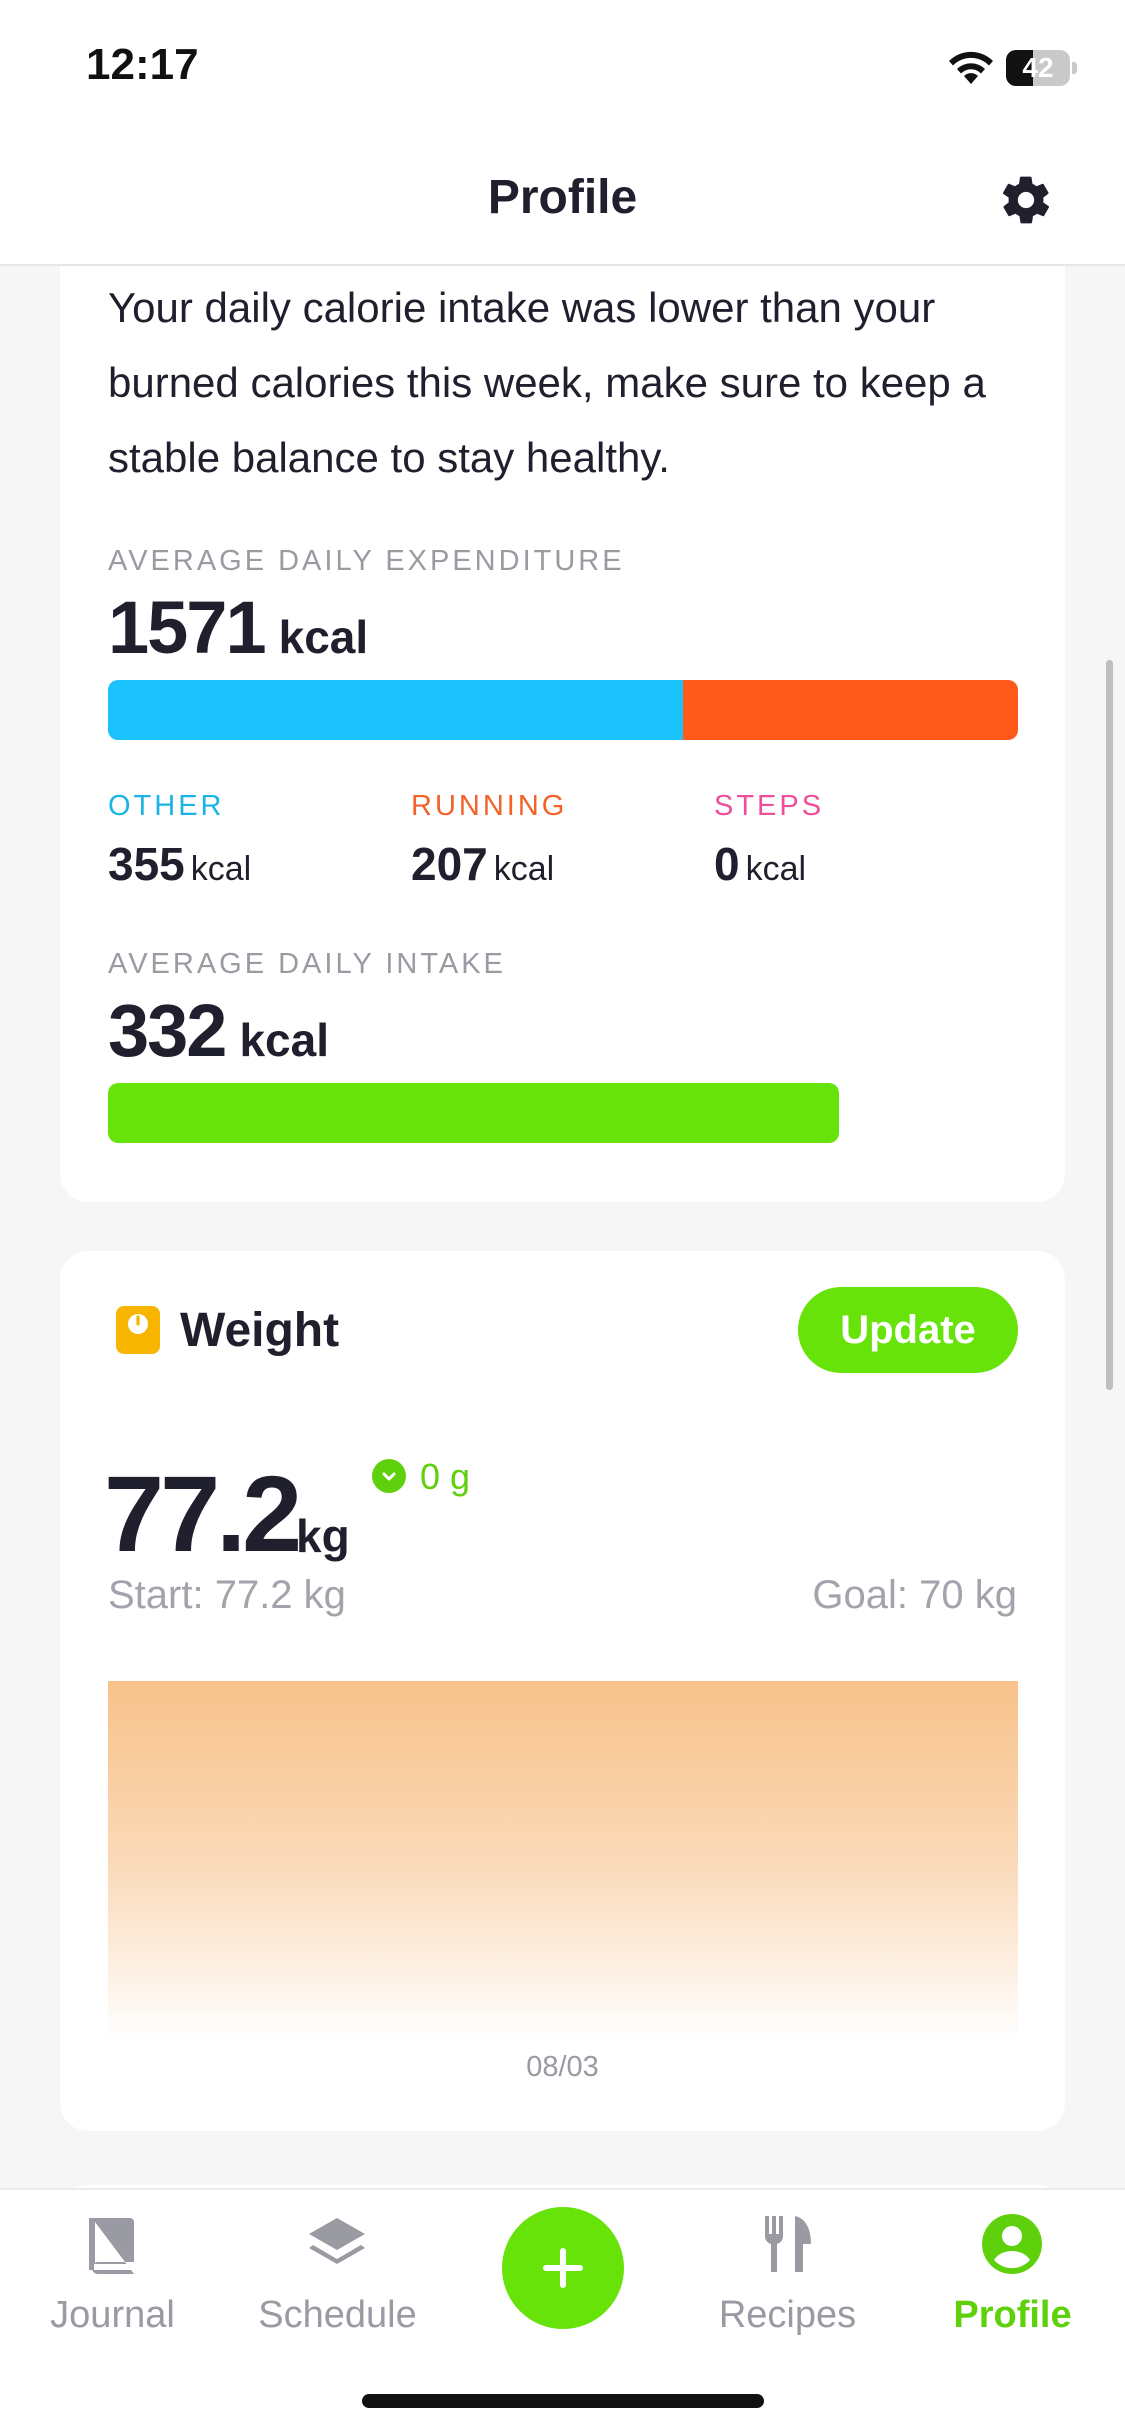 This screenshot has height=2436, width=1125. I want to click on user-circle-icon, so click(1012, 2244).